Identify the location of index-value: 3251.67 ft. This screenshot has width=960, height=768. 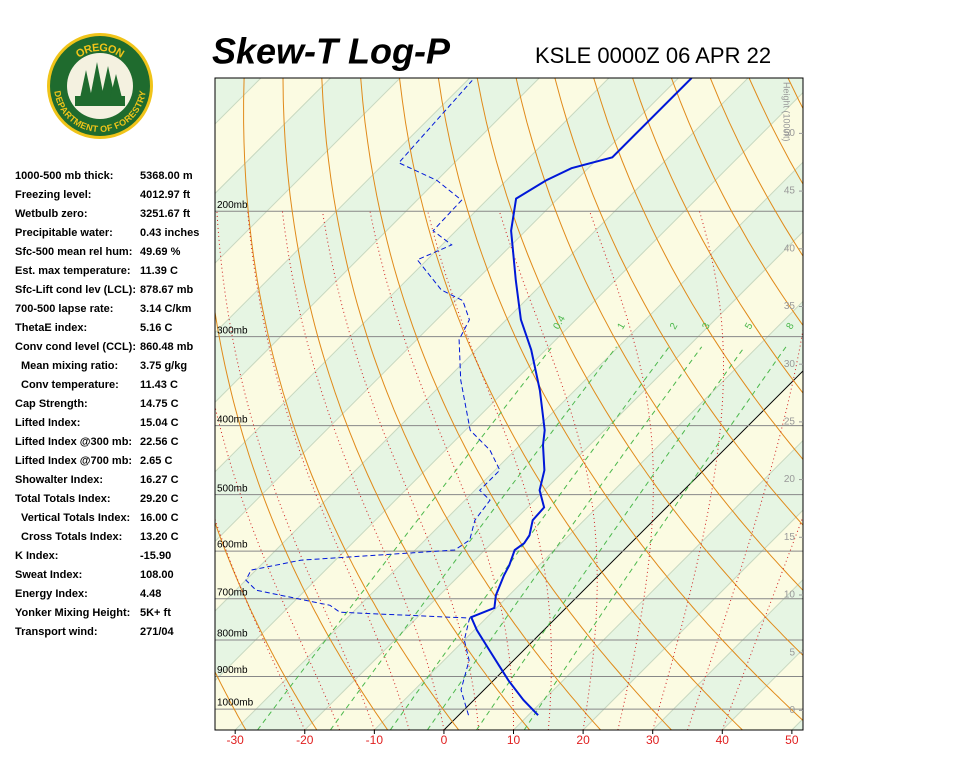
(165, 214).